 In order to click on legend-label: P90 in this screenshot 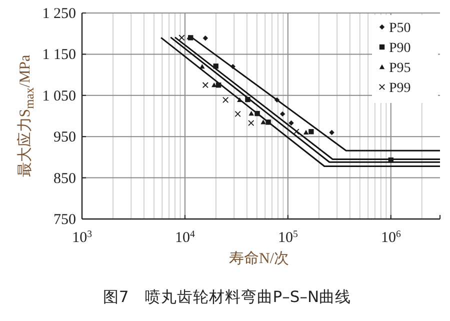, I will do `click(400, 48)`.